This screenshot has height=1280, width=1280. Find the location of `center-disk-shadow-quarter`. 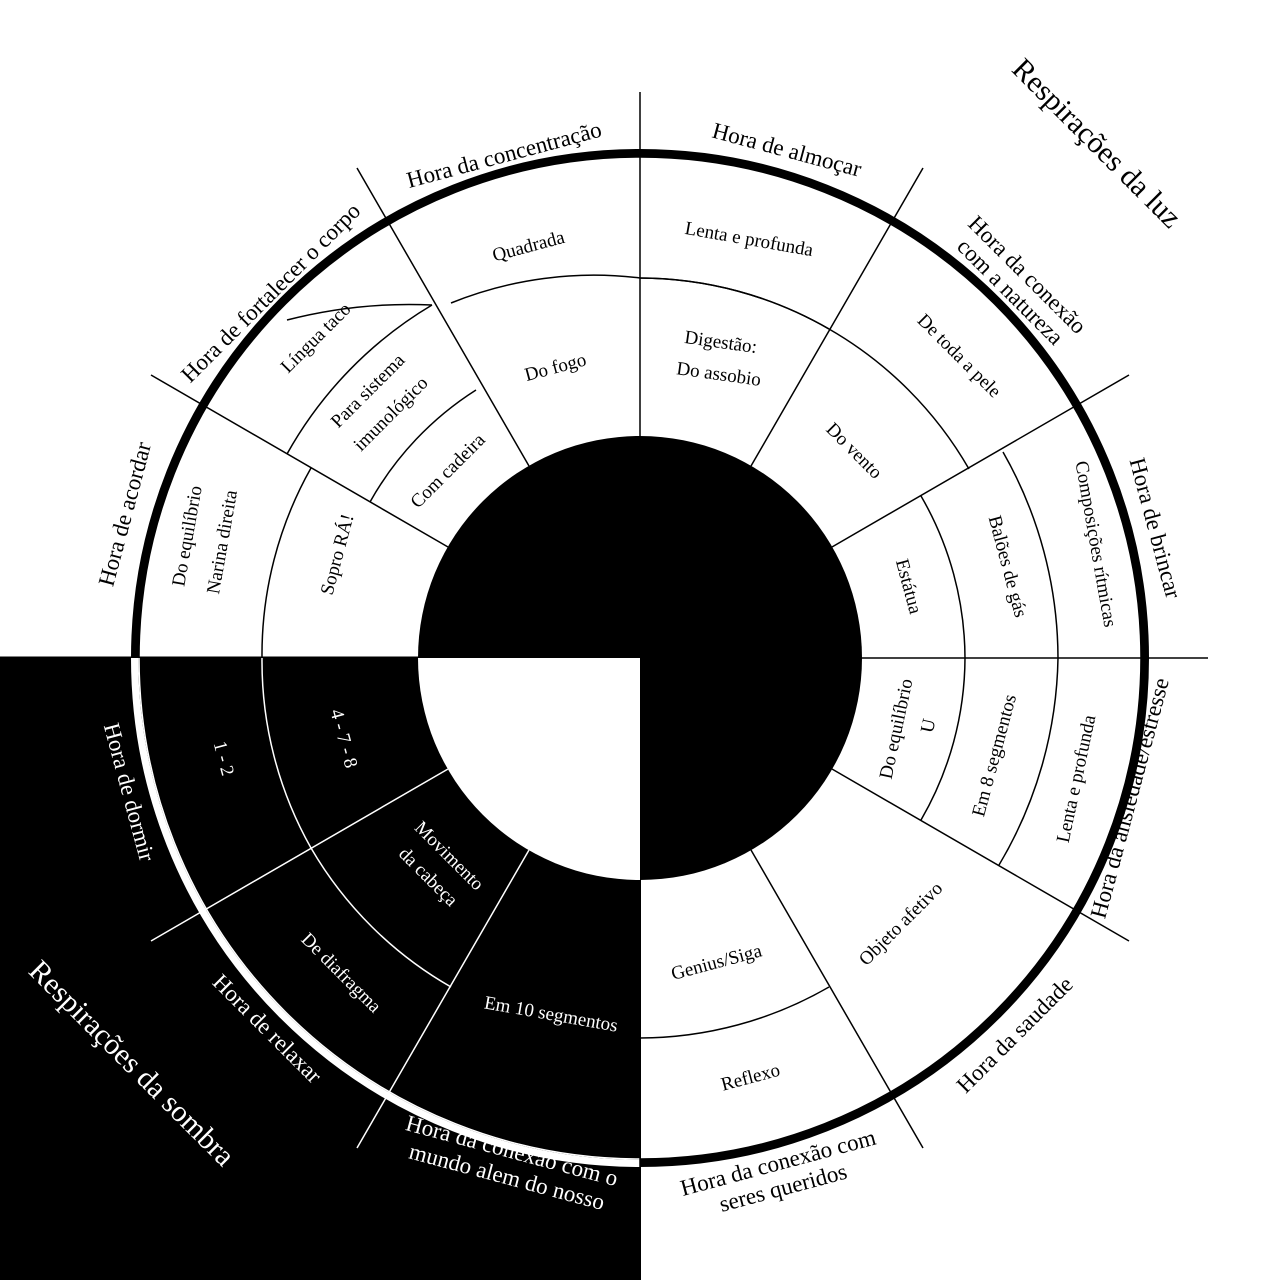

center-disk-shadow-quarter is located at coordinates (529, 769).